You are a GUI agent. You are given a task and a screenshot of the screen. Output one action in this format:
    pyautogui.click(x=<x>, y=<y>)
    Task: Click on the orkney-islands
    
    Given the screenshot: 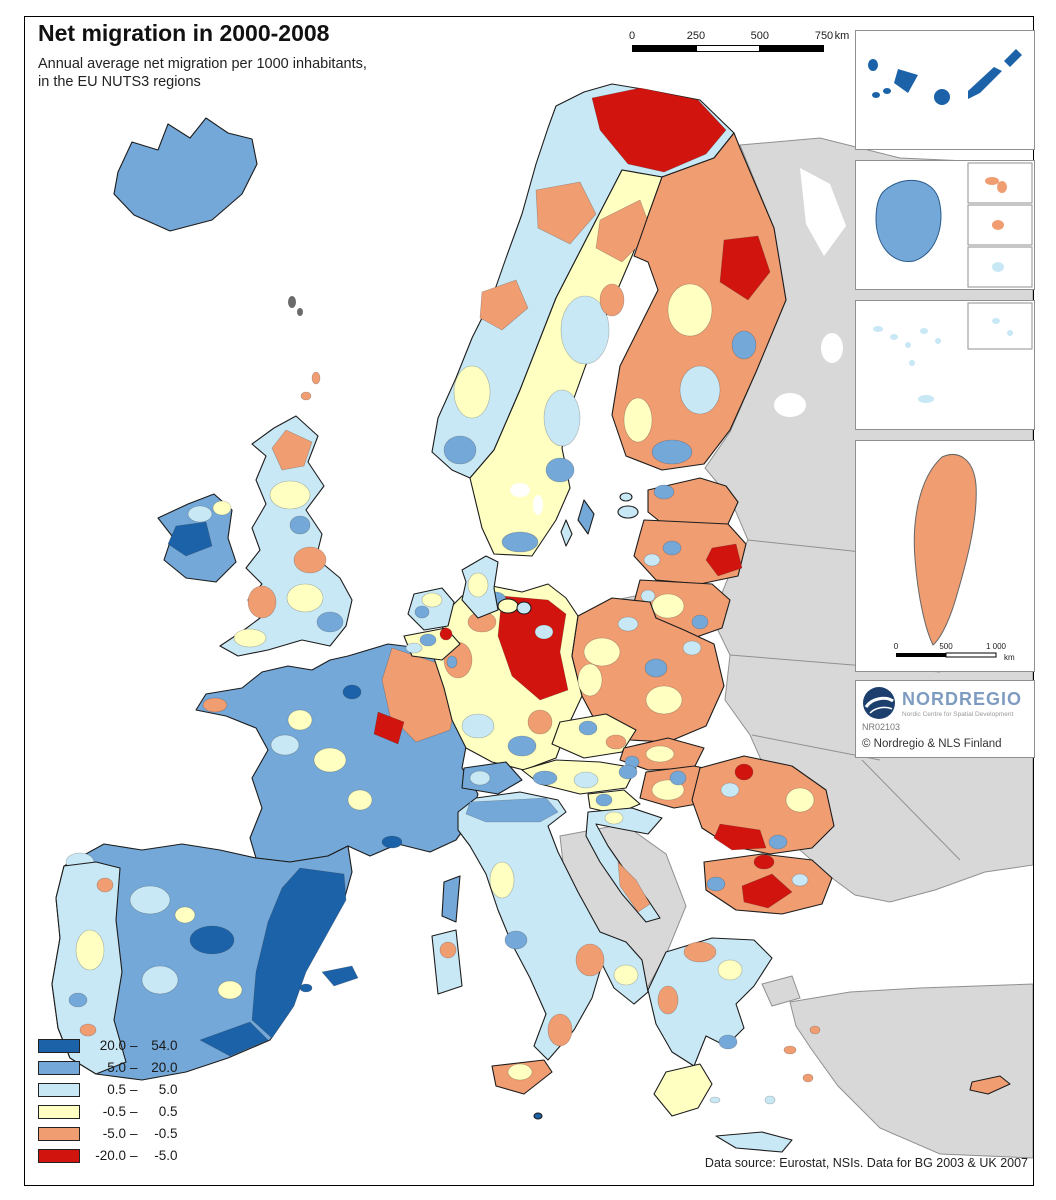 What is the action you would take?
    pyautogui.click(x=306, y=396)
    